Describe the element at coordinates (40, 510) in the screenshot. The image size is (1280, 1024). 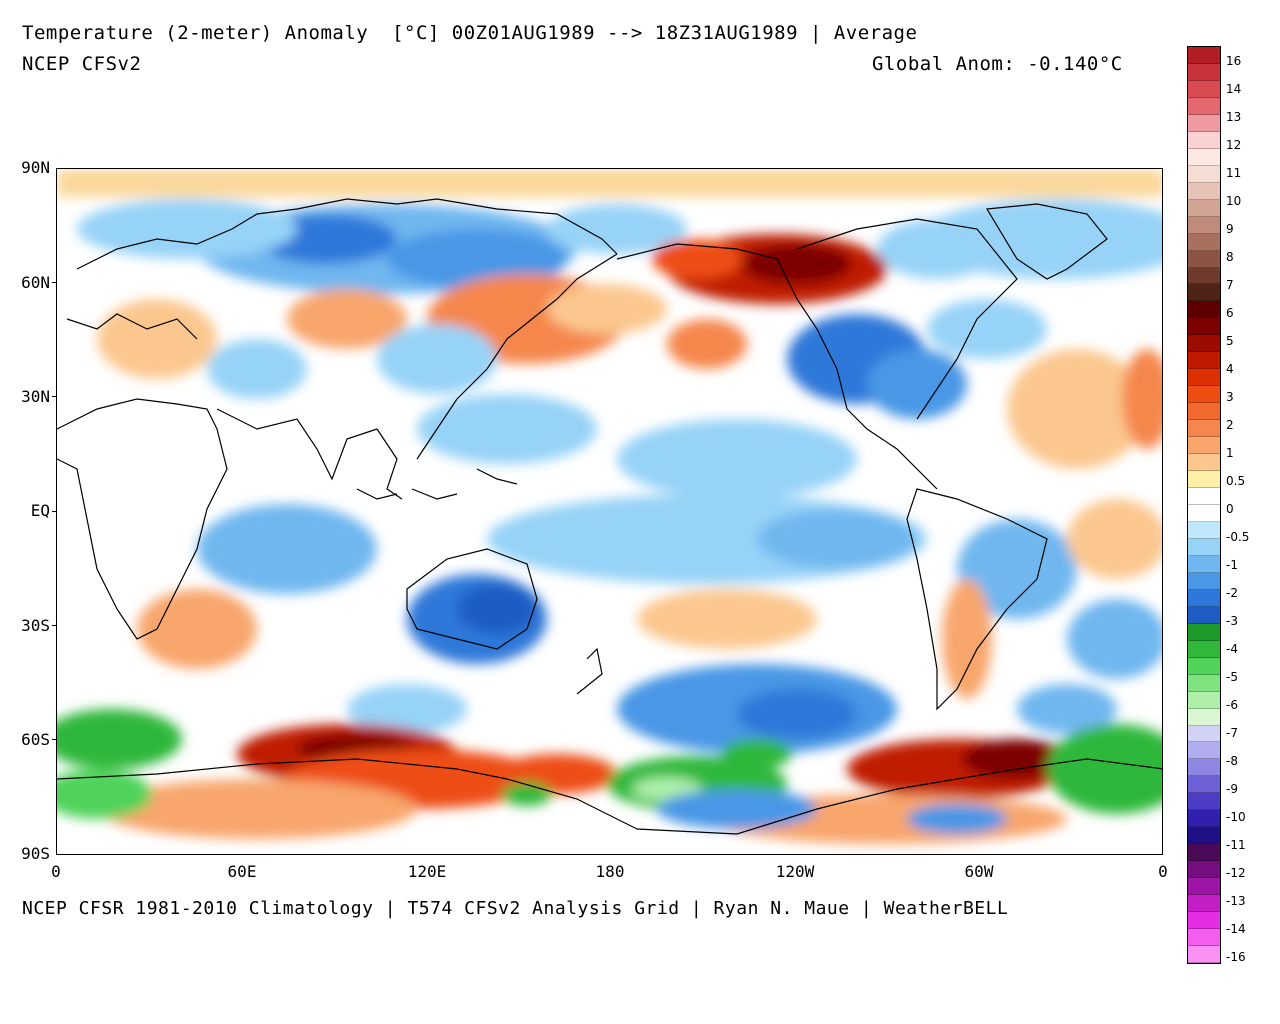
I see `lat-label-eq: EQ` at that location.